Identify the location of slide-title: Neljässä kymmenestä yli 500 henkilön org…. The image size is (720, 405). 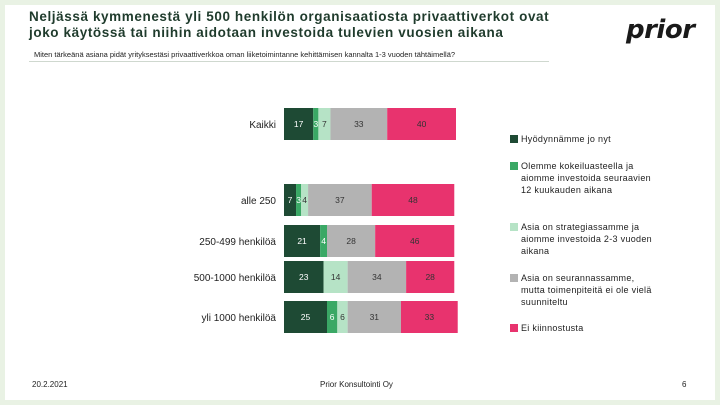
(289, 24).